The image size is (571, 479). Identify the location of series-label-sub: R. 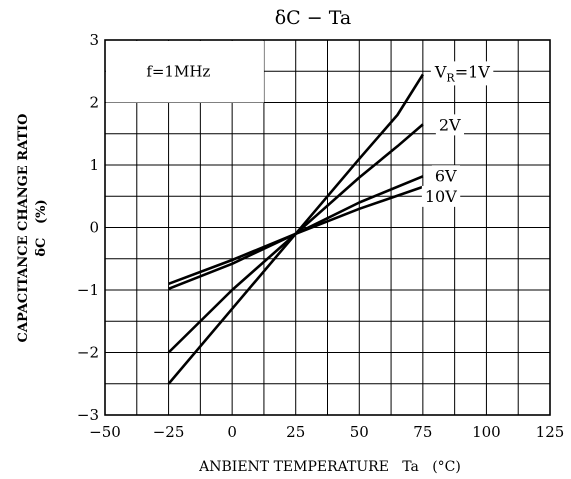
(450, 77).